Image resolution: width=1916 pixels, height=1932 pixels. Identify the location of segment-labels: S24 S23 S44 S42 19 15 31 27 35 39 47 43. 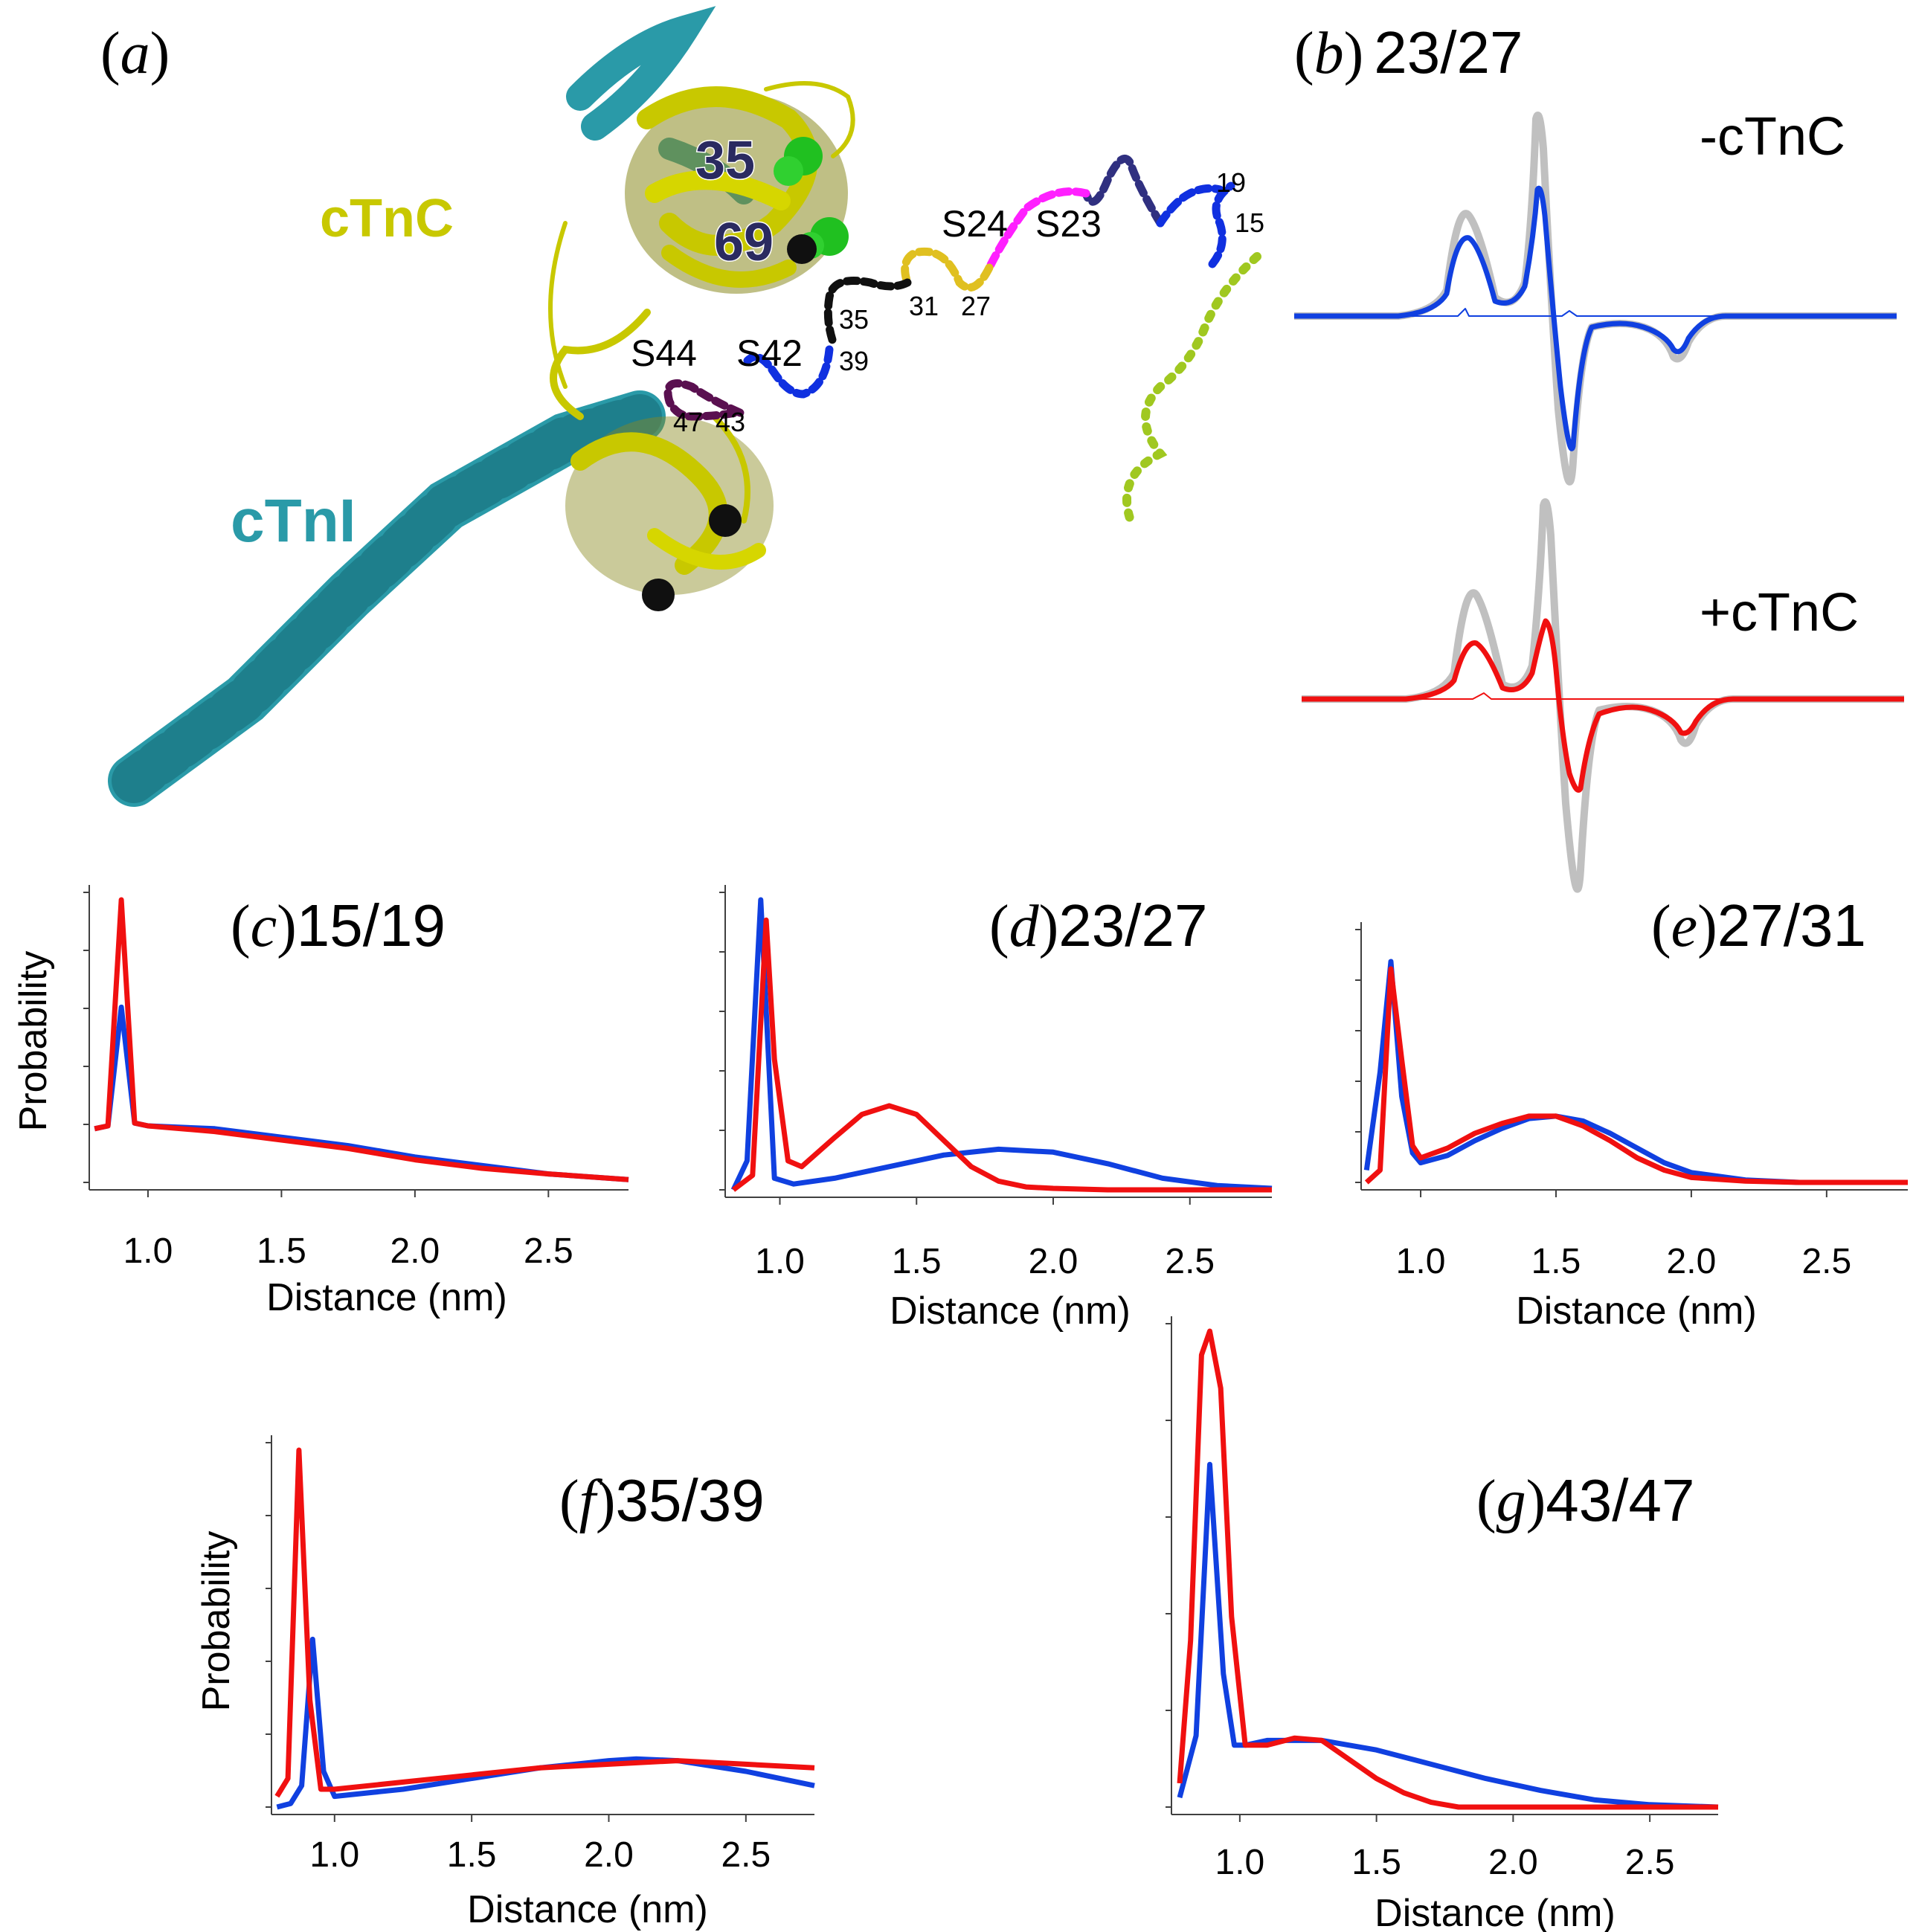
(947, 302).